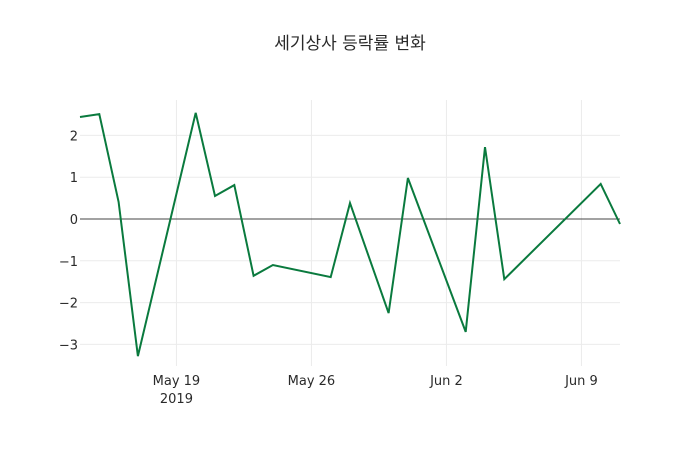 The height and width of the screenshot is (450, 700). What do you see at coordinates (68, 345) in the screenshot?
I see `y-tick-label: −3` at bounding box center [68, 345].